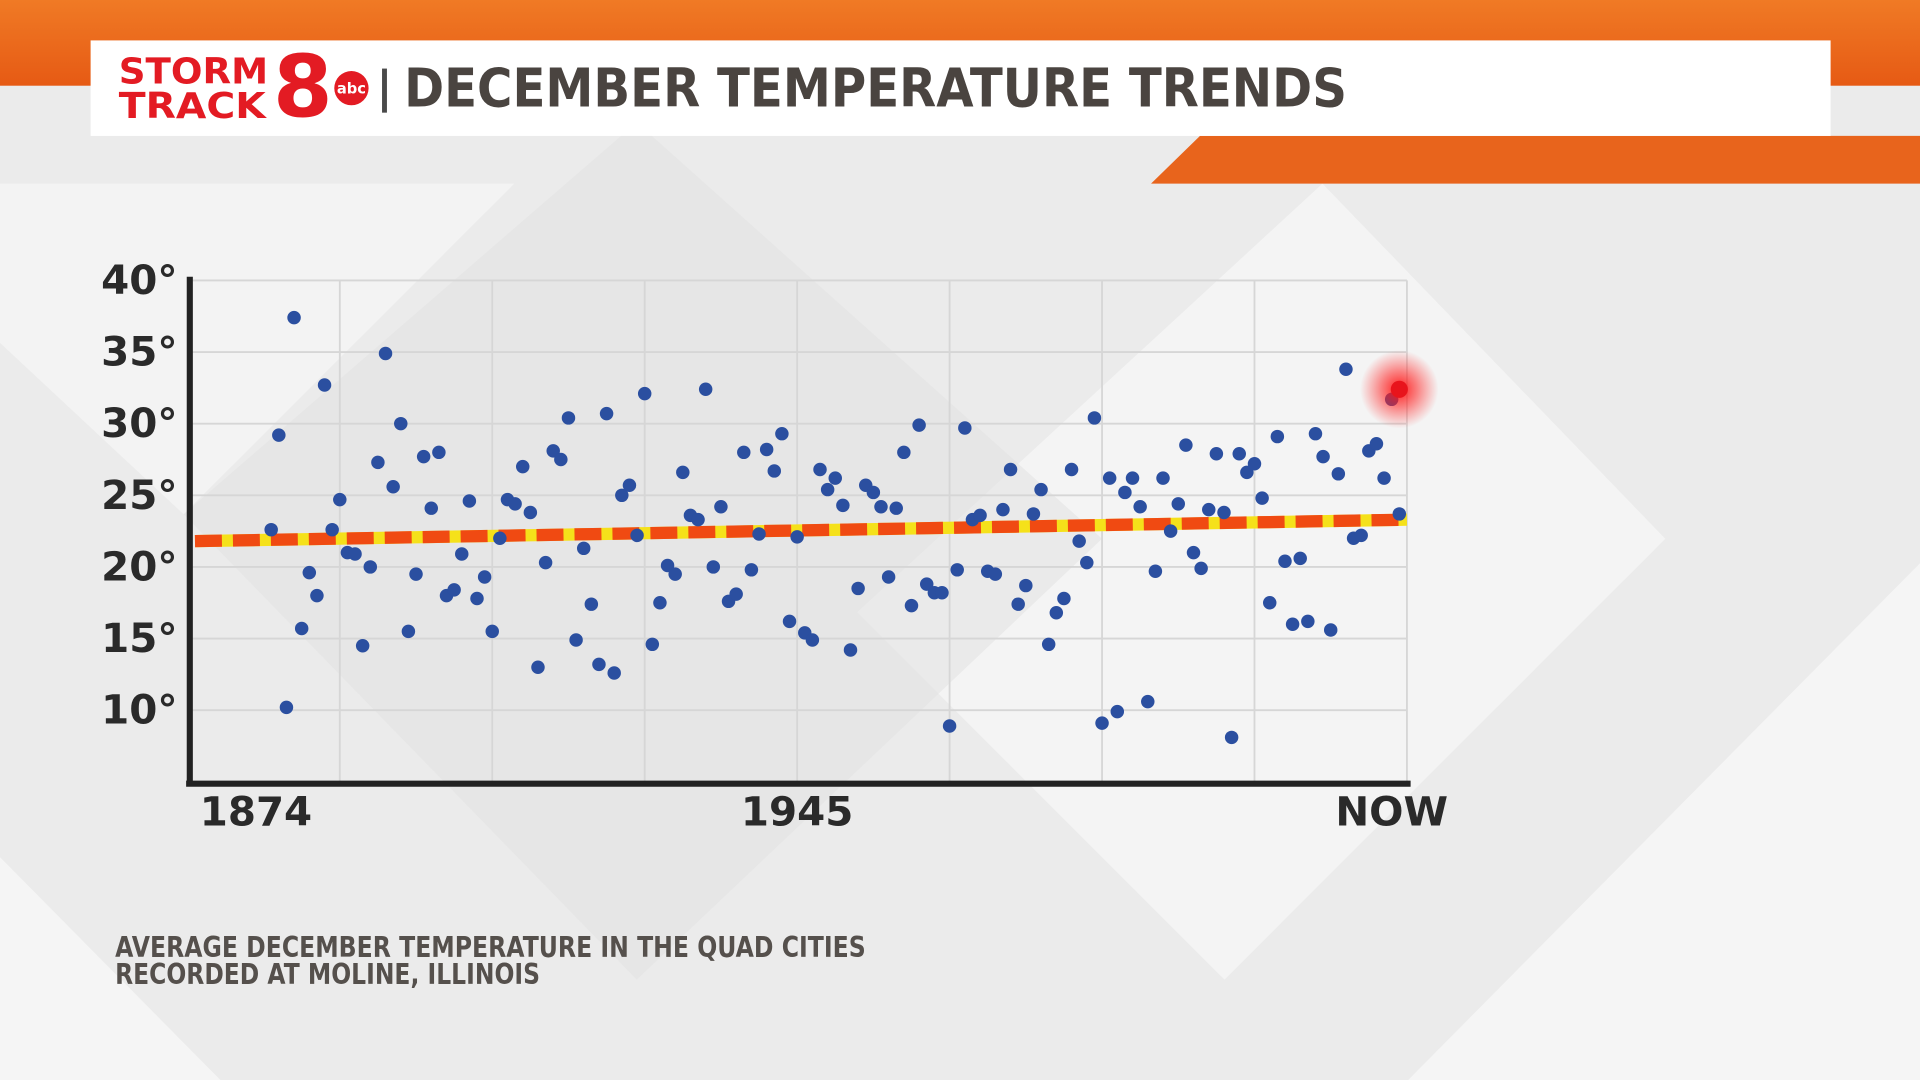  What do you see at coordinates (875, 87) in the screenshot?
I see `chart-title: DECEMBER TEMPERATURE TRENDS` at bounding box center [875, 87].